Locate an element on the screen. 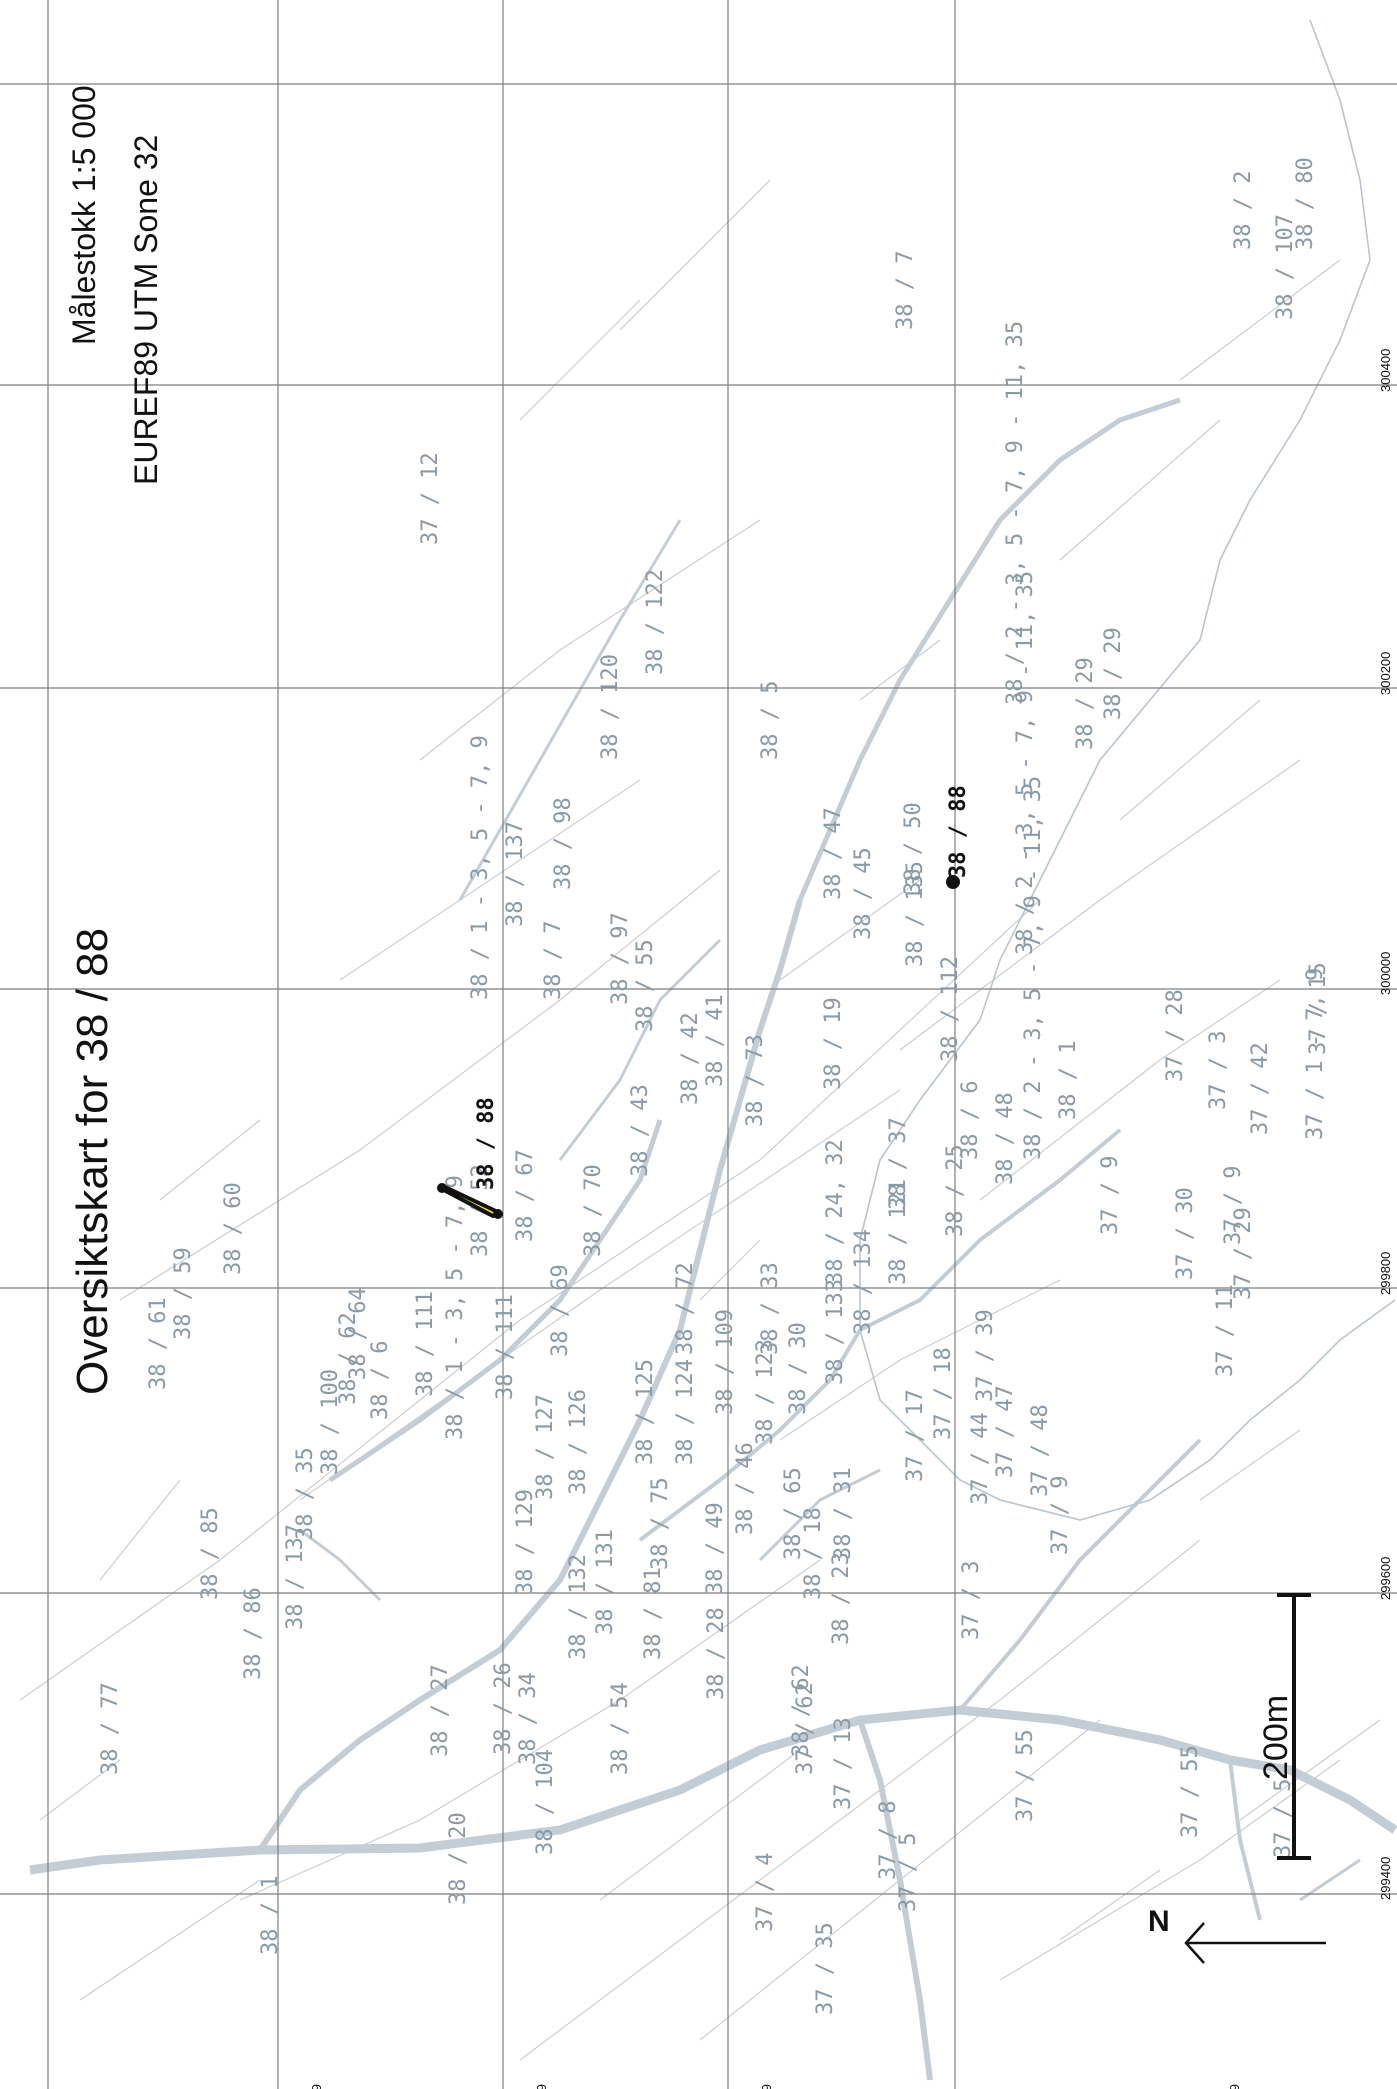 This screenshot has height=2089, width=1397. parcel-label: 38 / 123 is located at coordinates (765, 1392).